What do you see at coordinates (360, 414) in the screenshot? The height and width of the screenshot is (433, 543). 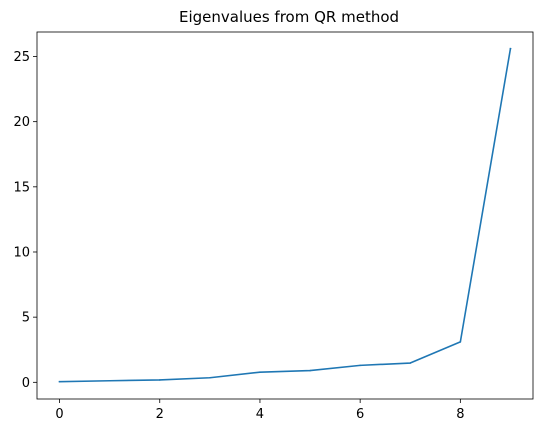 I see `x-tick-label: 6` at bounding box center [360, 414].